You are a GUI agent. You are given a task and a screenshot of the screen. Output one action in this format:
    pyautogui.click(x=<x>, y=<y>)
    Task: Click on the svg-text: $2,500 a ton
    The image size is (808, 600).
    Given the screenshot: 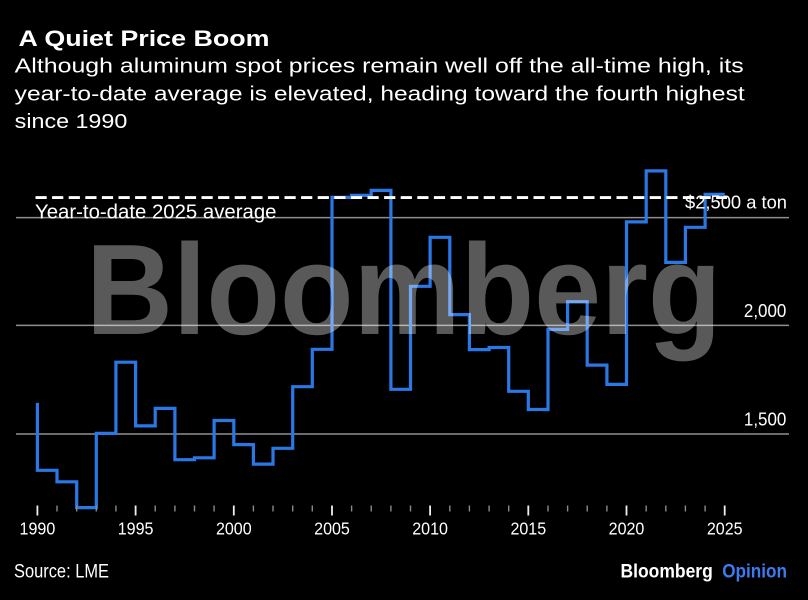 What is the action you would take?
    pyautogui.click(x=736, y=202)
    